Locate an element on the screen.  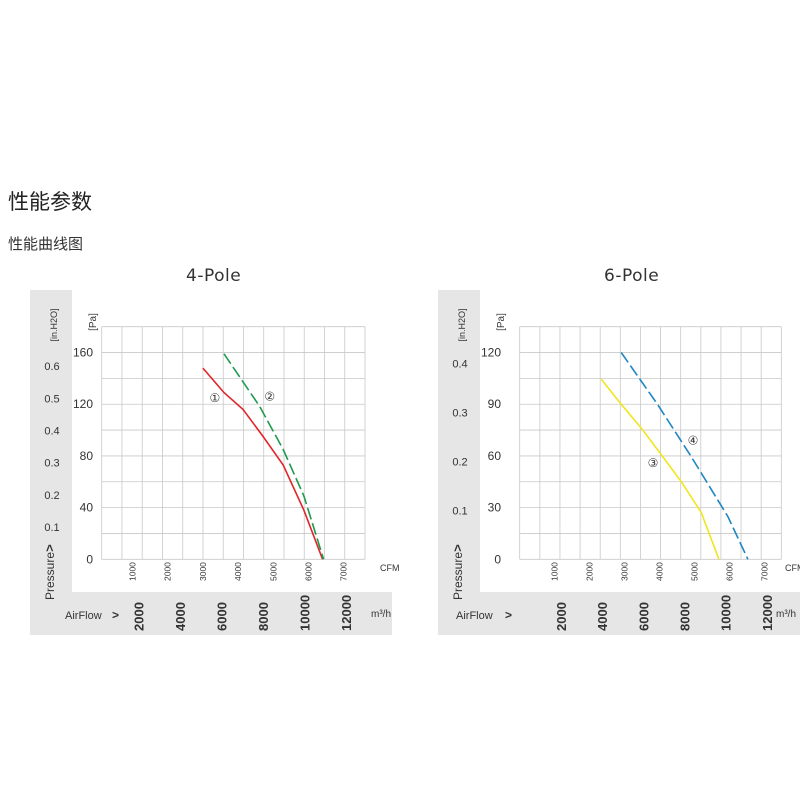
pa-tick-label: 80 is located at coordinates (87, 456).